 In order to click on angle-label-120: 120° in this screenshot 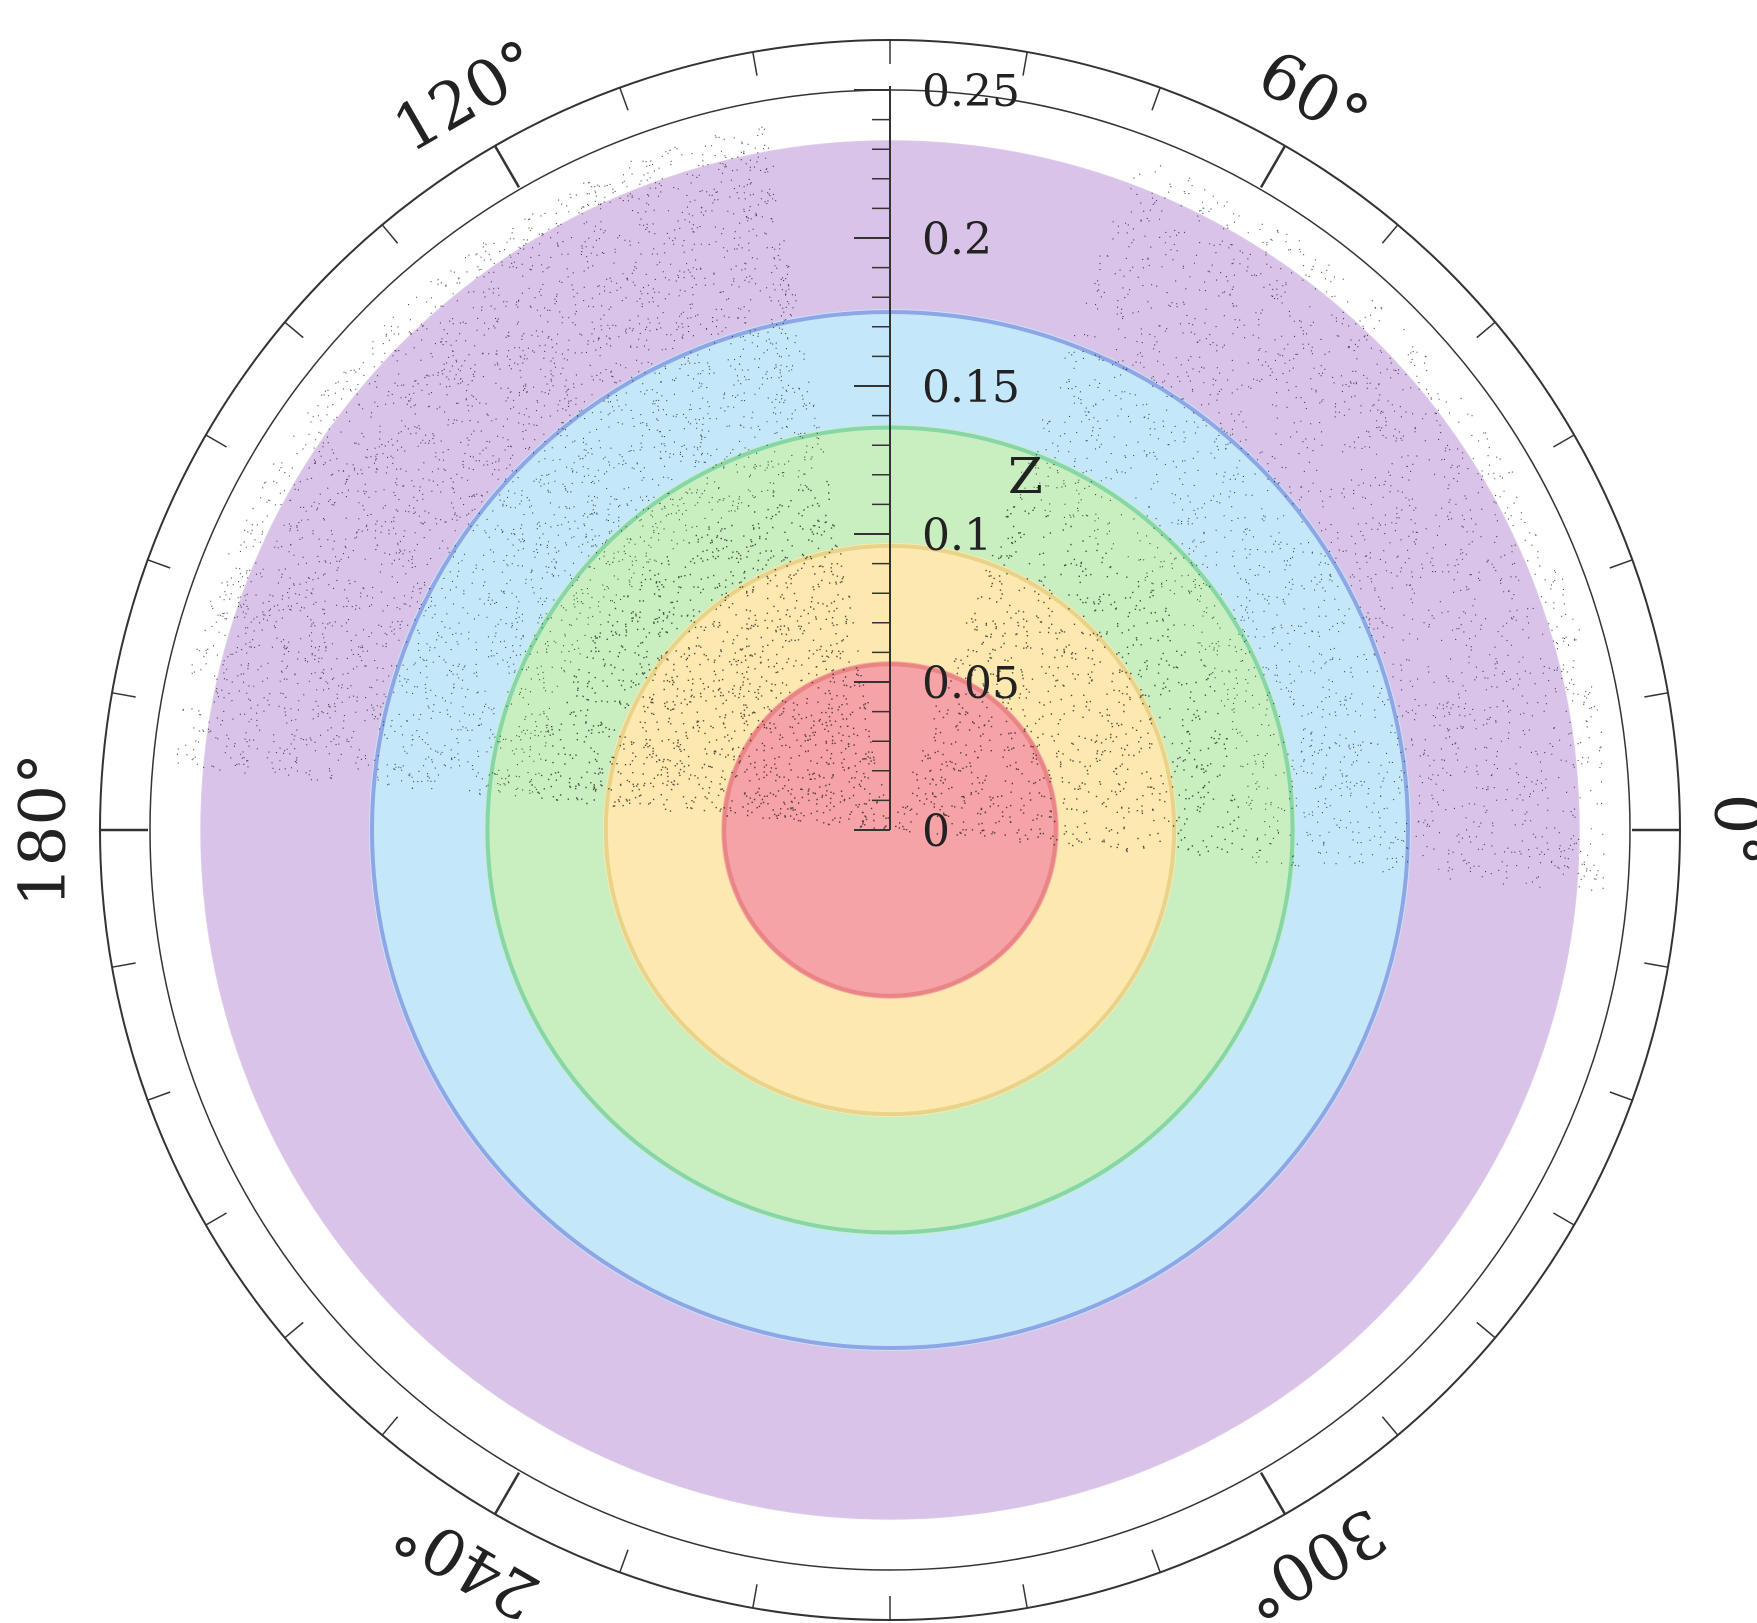, I will do `click(466, 96)`.